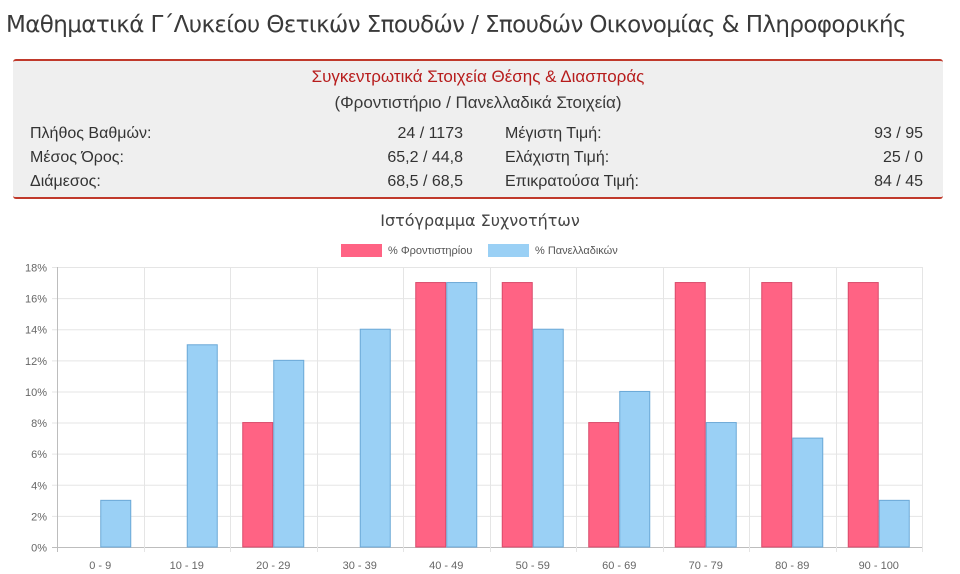 Image resolution: width=960 pixels, height=574 pixels. What do you see at coordinates (430, 133) in the screenshot?
I see `stat-count-value: 24 / 1173` at bounding box center [430, 133].